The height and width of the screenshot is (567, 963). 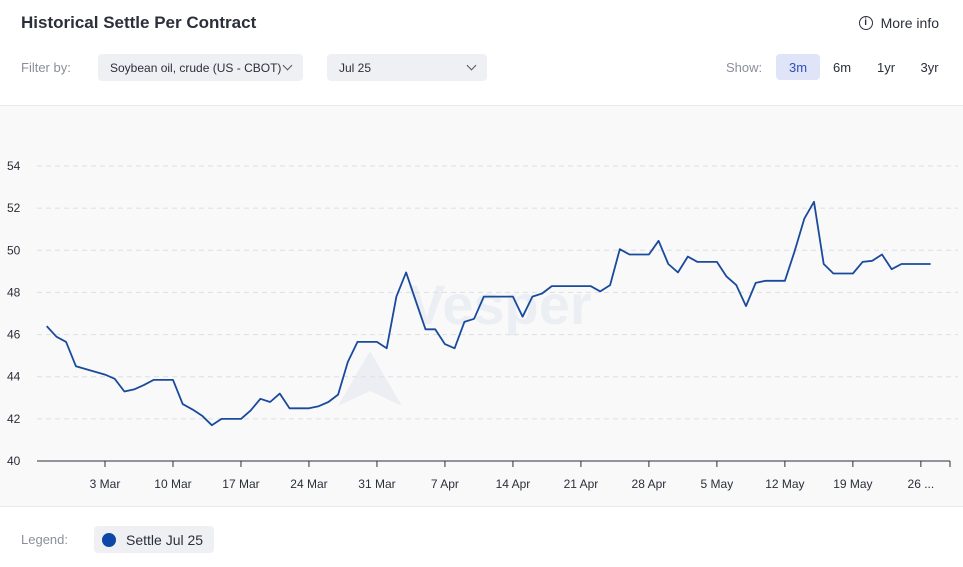 I want to click on show-label: Show:, so click(x=744, y=67).